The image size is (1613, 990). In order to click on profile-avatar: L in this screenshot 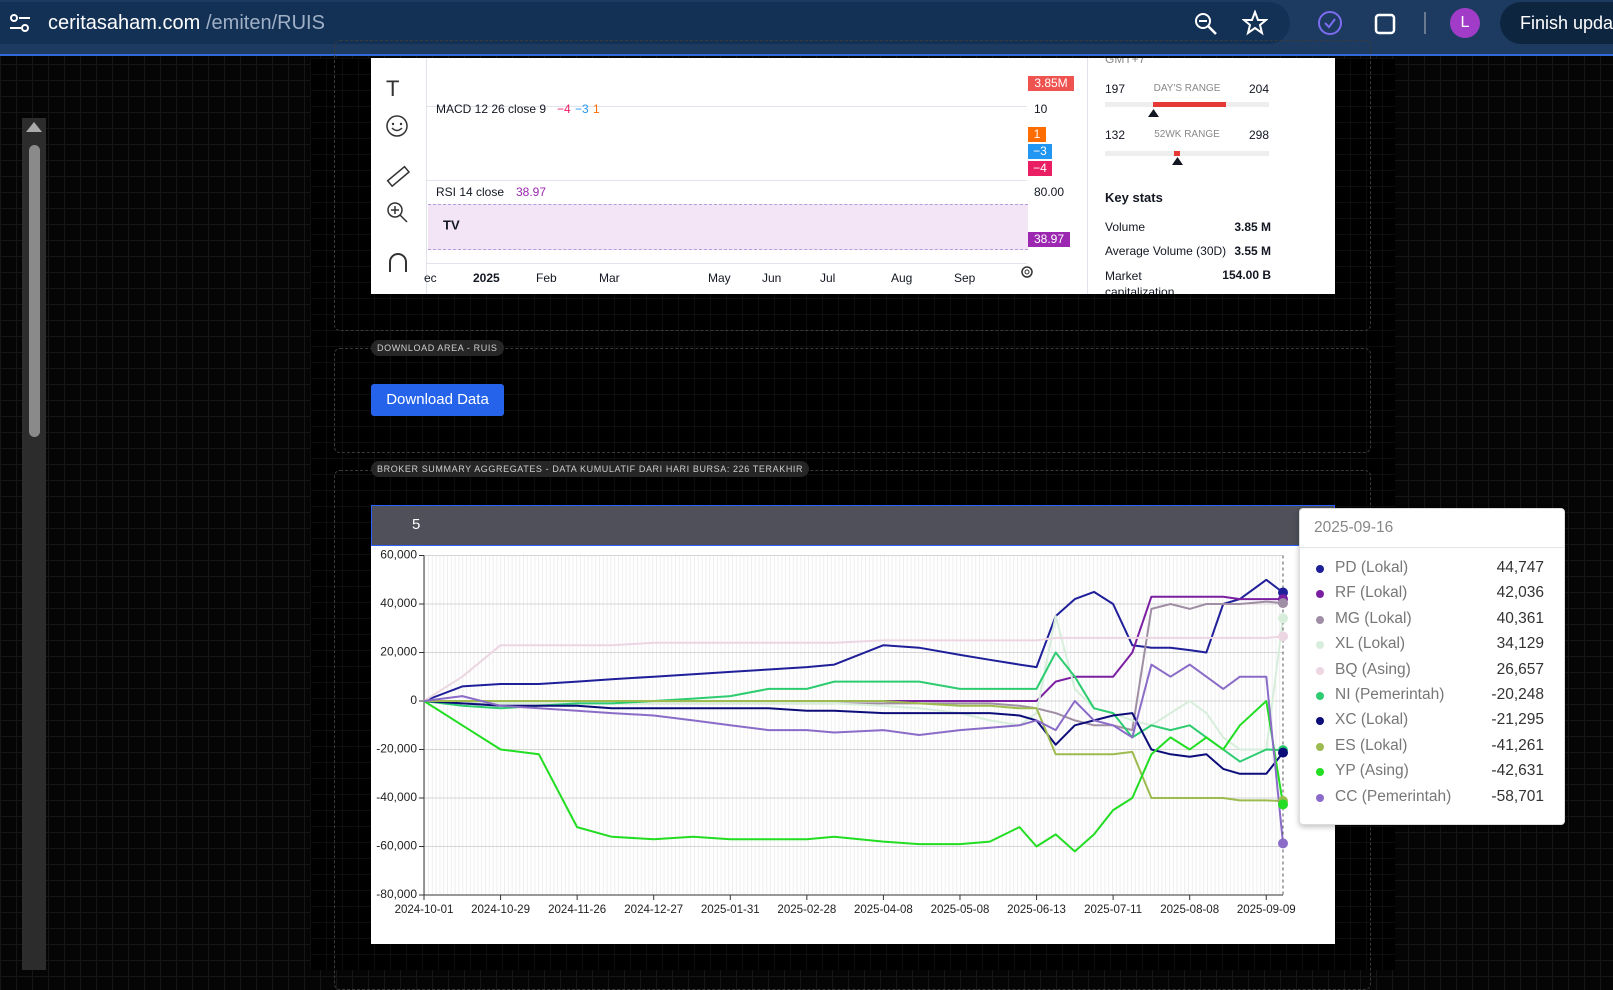, I will do `click(1465, 23)`.